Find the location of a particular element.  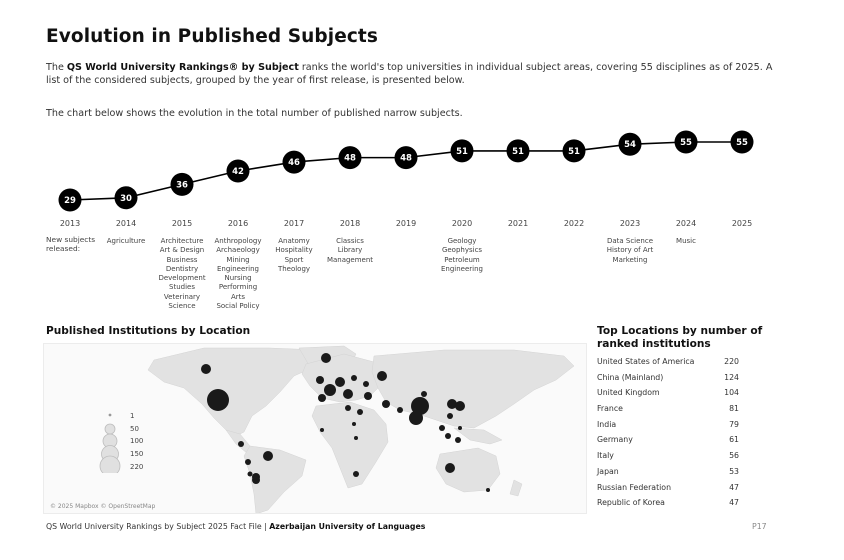

data-label: 48 is located at coordinates (406, 159).